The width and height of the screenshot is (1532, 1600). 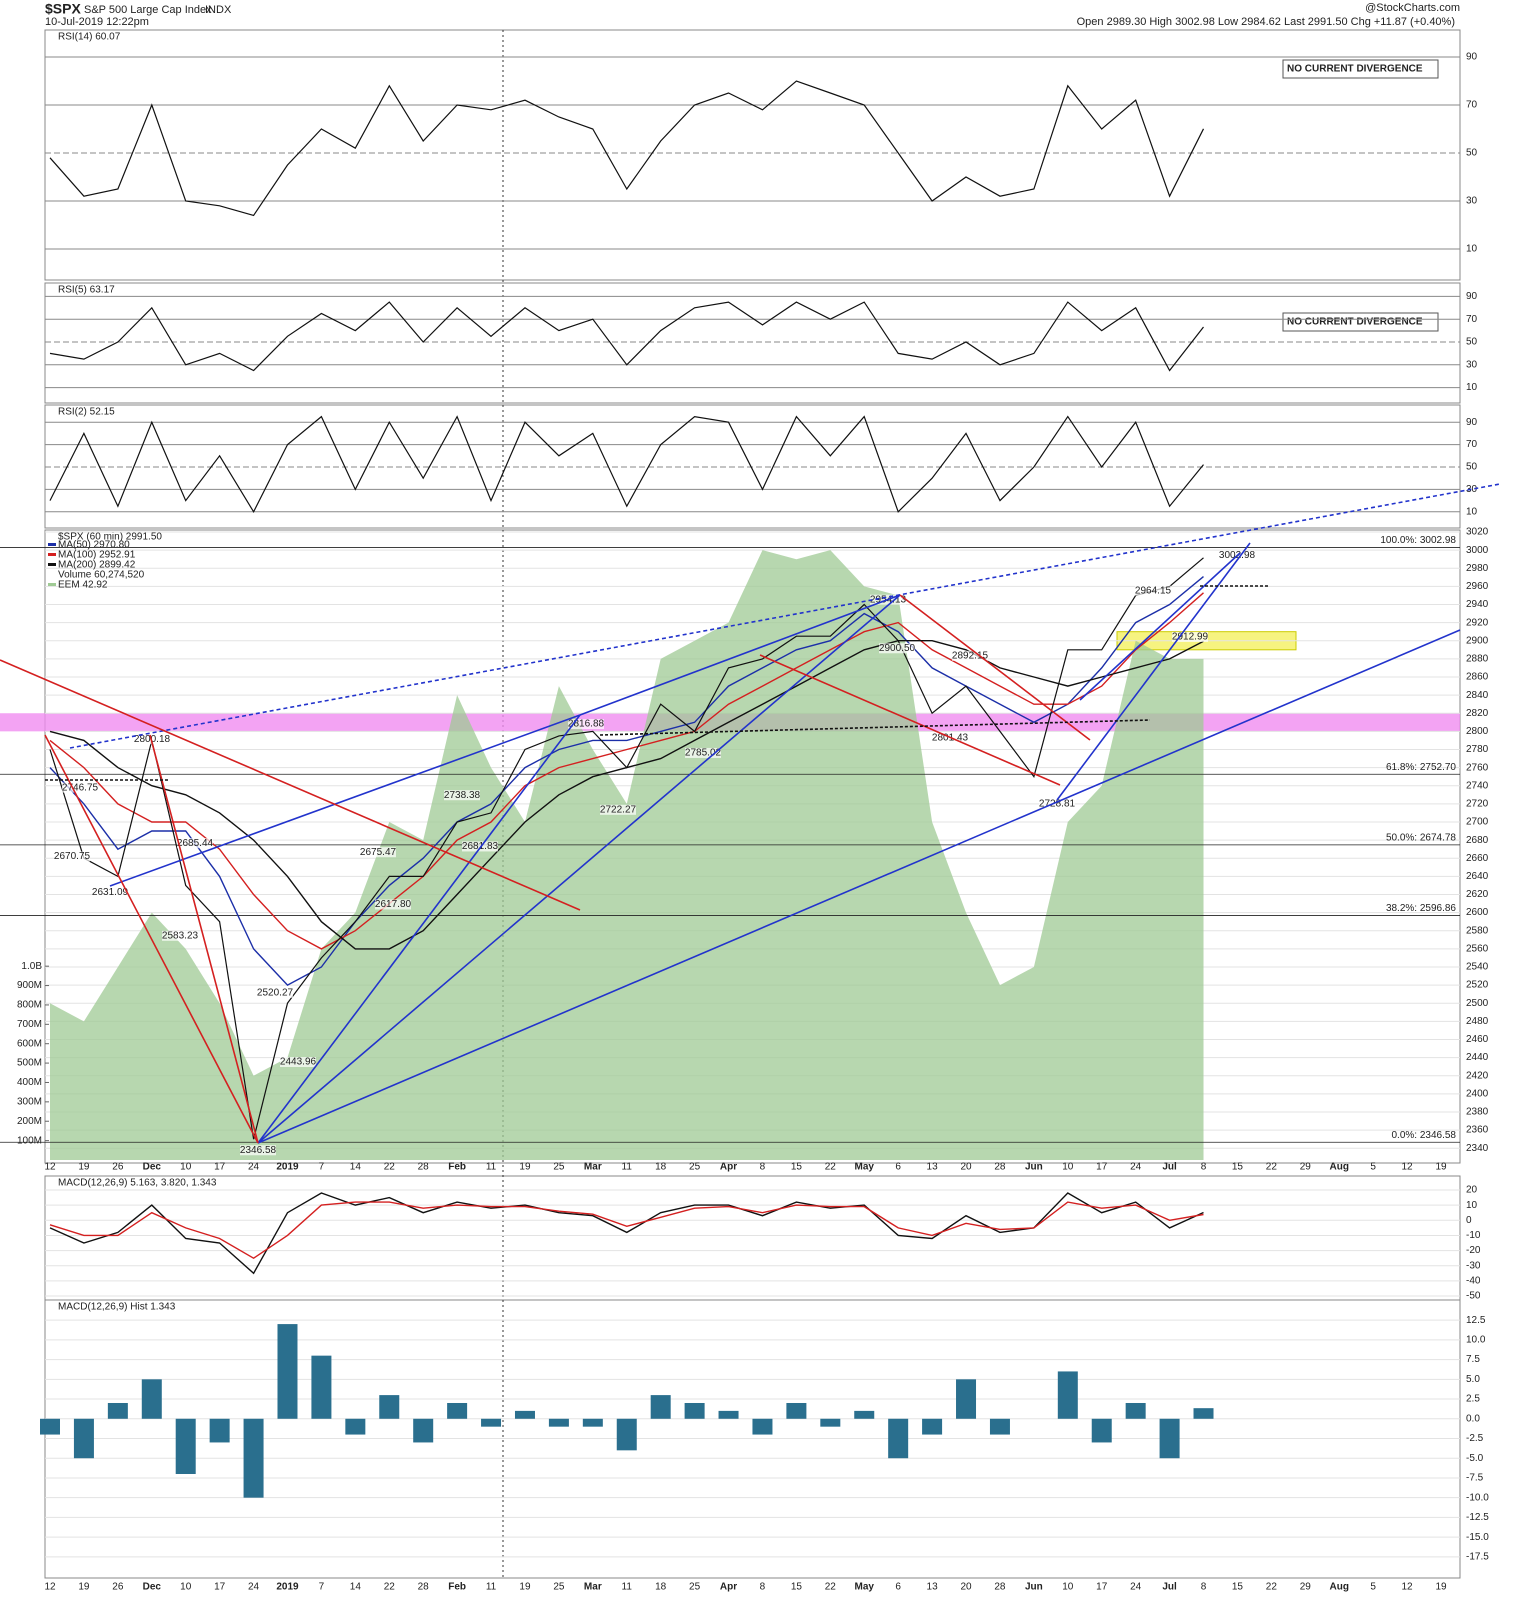 I want to click on y2-tick-label: 600M, so click(x=29, y=1043).